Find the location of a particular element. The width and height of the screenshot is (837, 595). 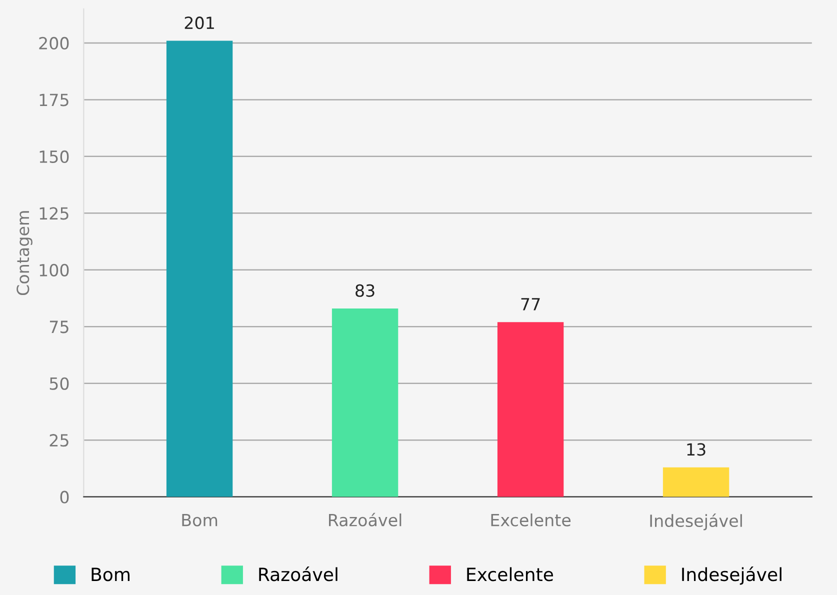

y-tick-label: 50 is located at coordinates (59, 383).